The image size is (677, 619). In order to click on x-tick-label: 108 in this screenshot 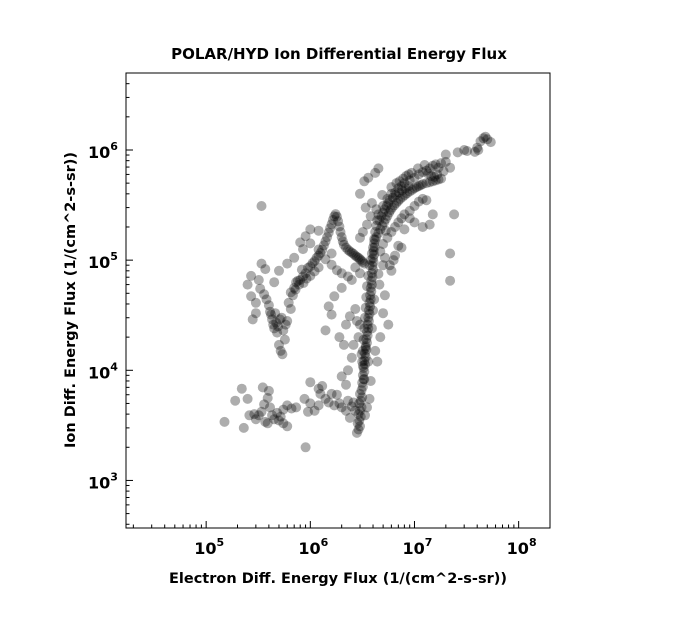, I will do `click(522, 547)`.